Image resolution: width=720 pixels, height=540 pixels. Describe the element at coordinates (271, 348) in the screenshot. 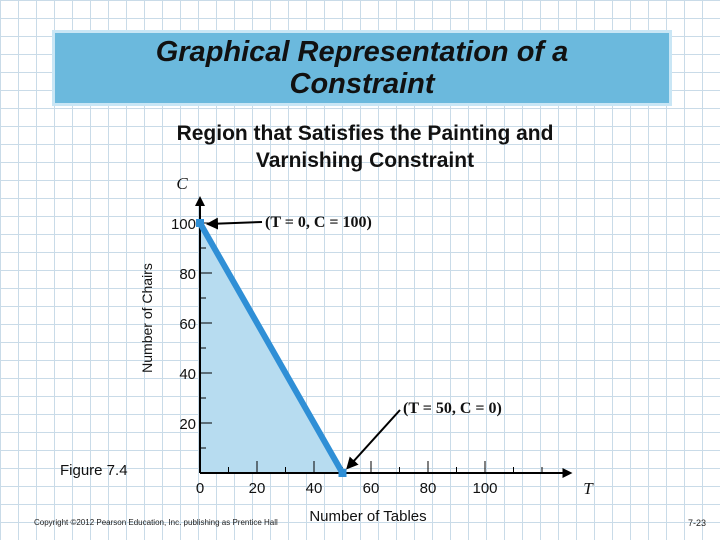

I see `constraint-line` at that location.